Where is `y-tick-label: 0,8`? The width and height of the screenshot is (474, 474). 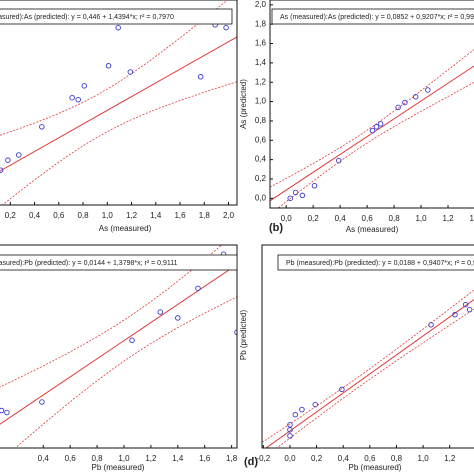
y-tick-label: 0,8 is located at coordinates (261, 120).